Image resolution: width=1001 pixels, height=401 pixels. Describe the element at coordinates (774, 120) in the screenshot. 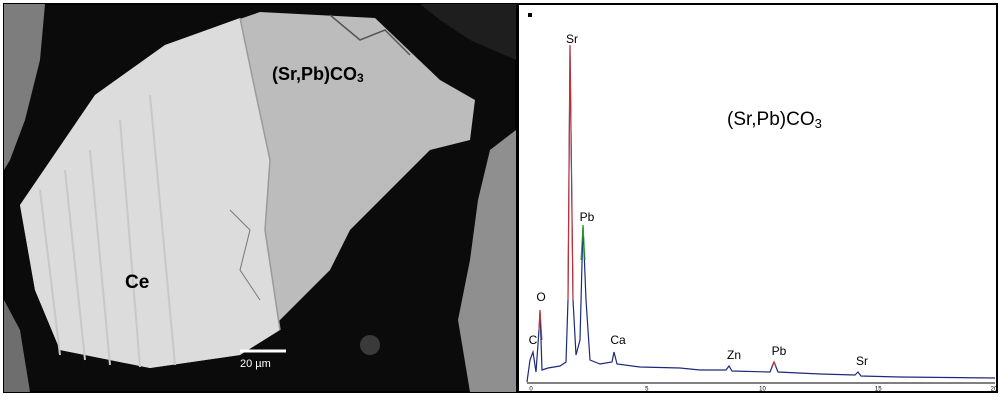

I see `spectrum-title: (Sr,Pb)CO3` at that location.